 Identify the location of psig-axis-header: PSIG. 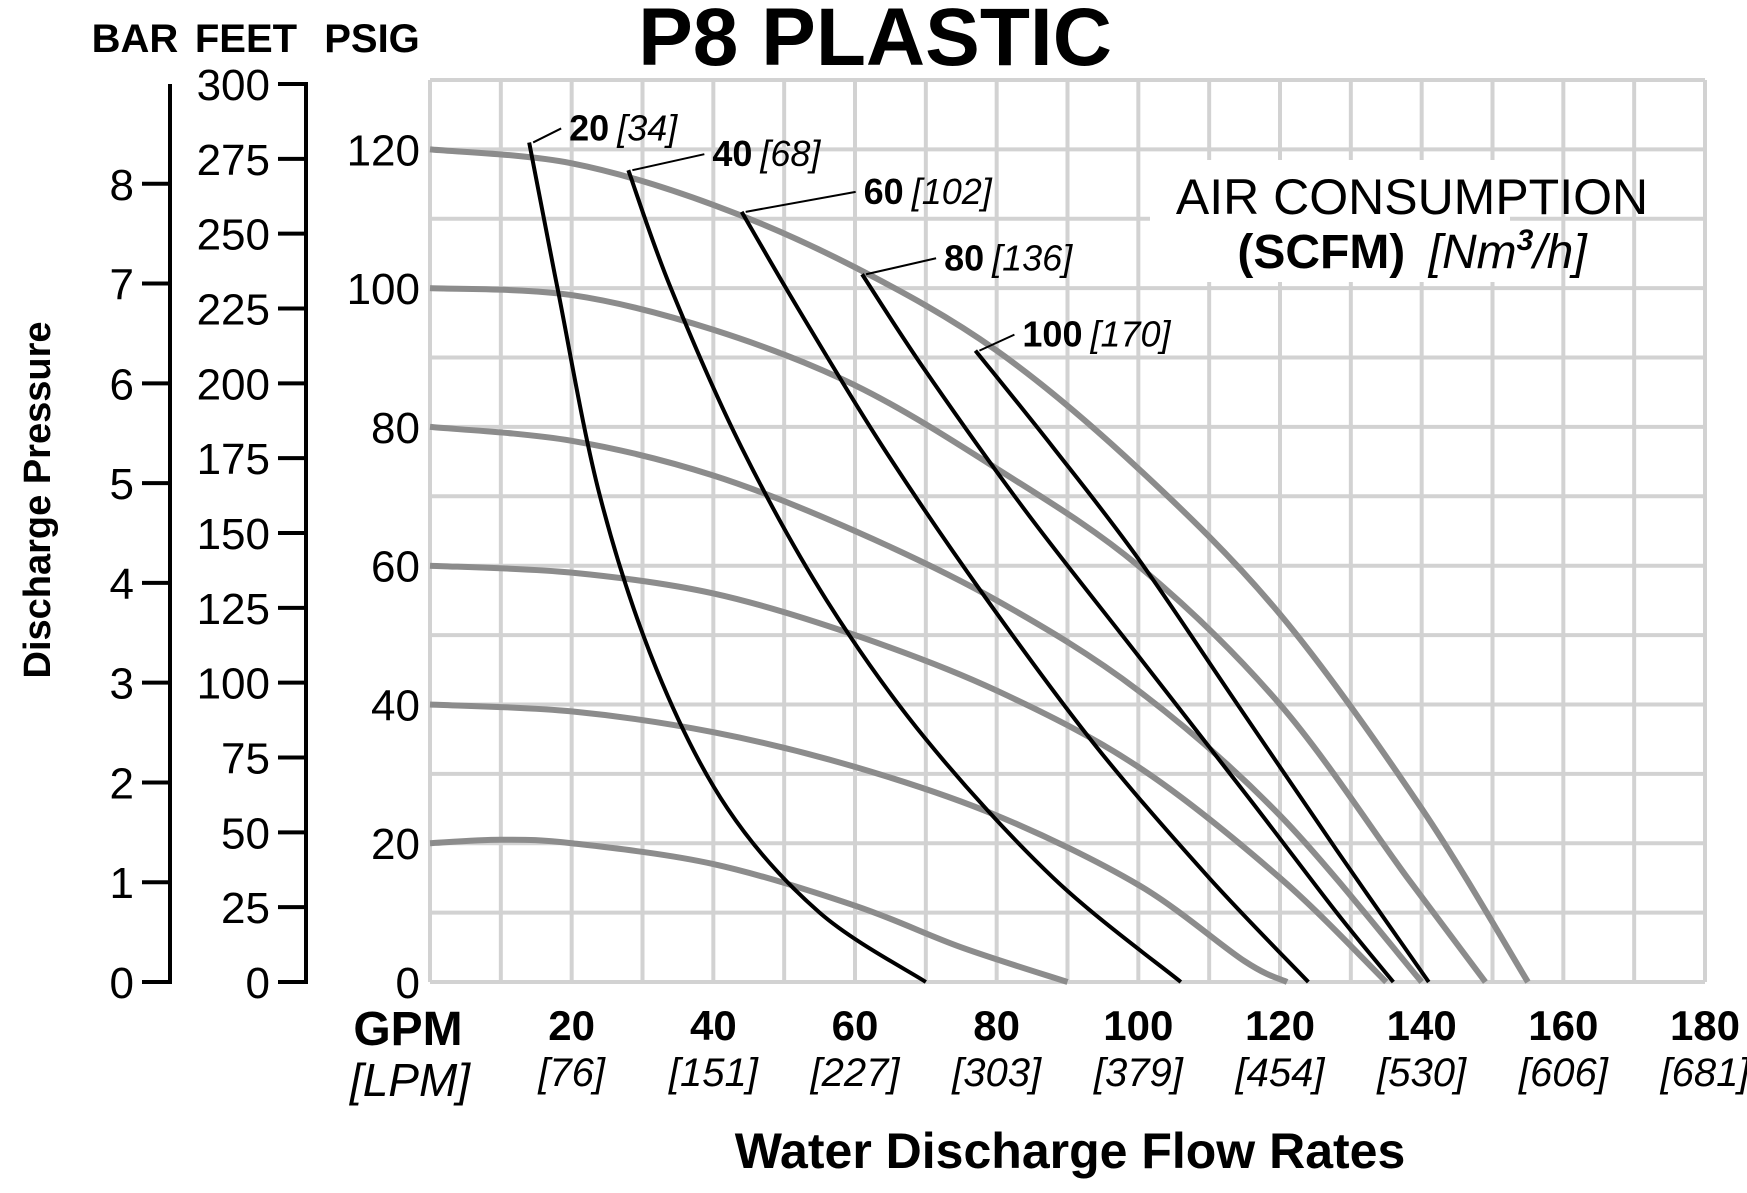
(372, 39).